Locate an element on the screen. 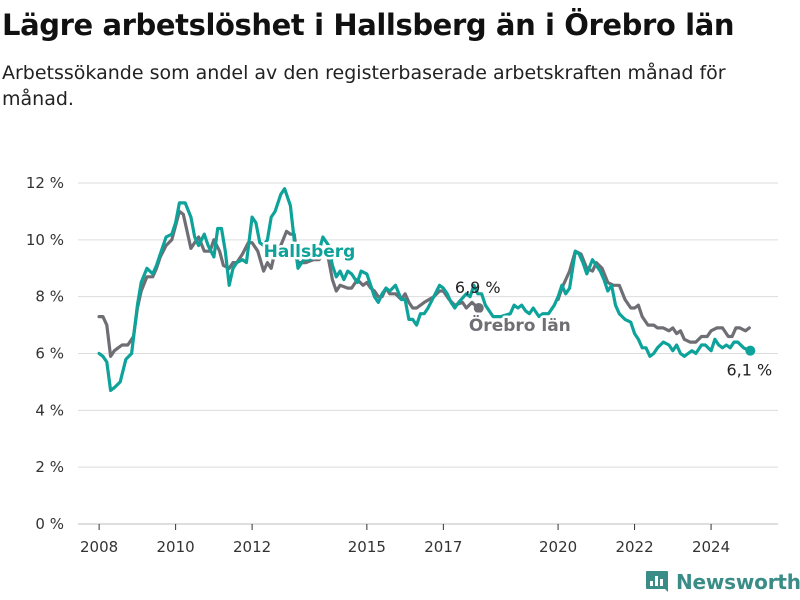 The height and width of the screenshot is (600, 800). y-tick-label: 6 % is located at coordinates (49, 354).